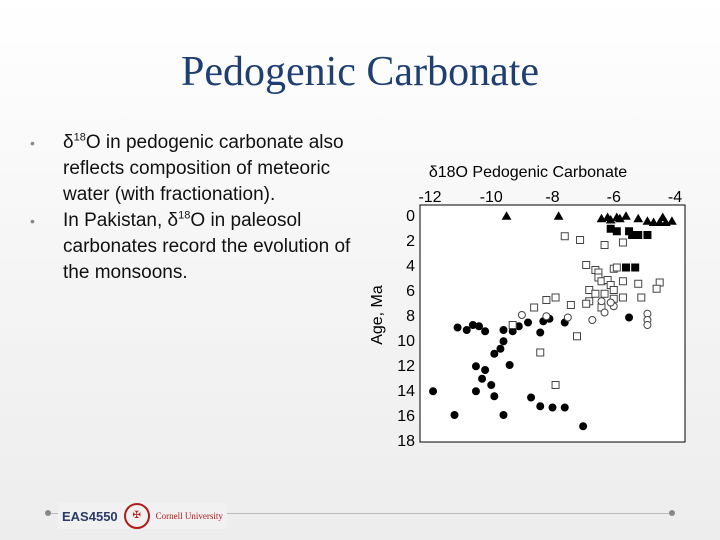  What do you see at coordinates (406, 416) in the screenshot?
I see `y-tick-label: 16` at bounding box center [406, 416].